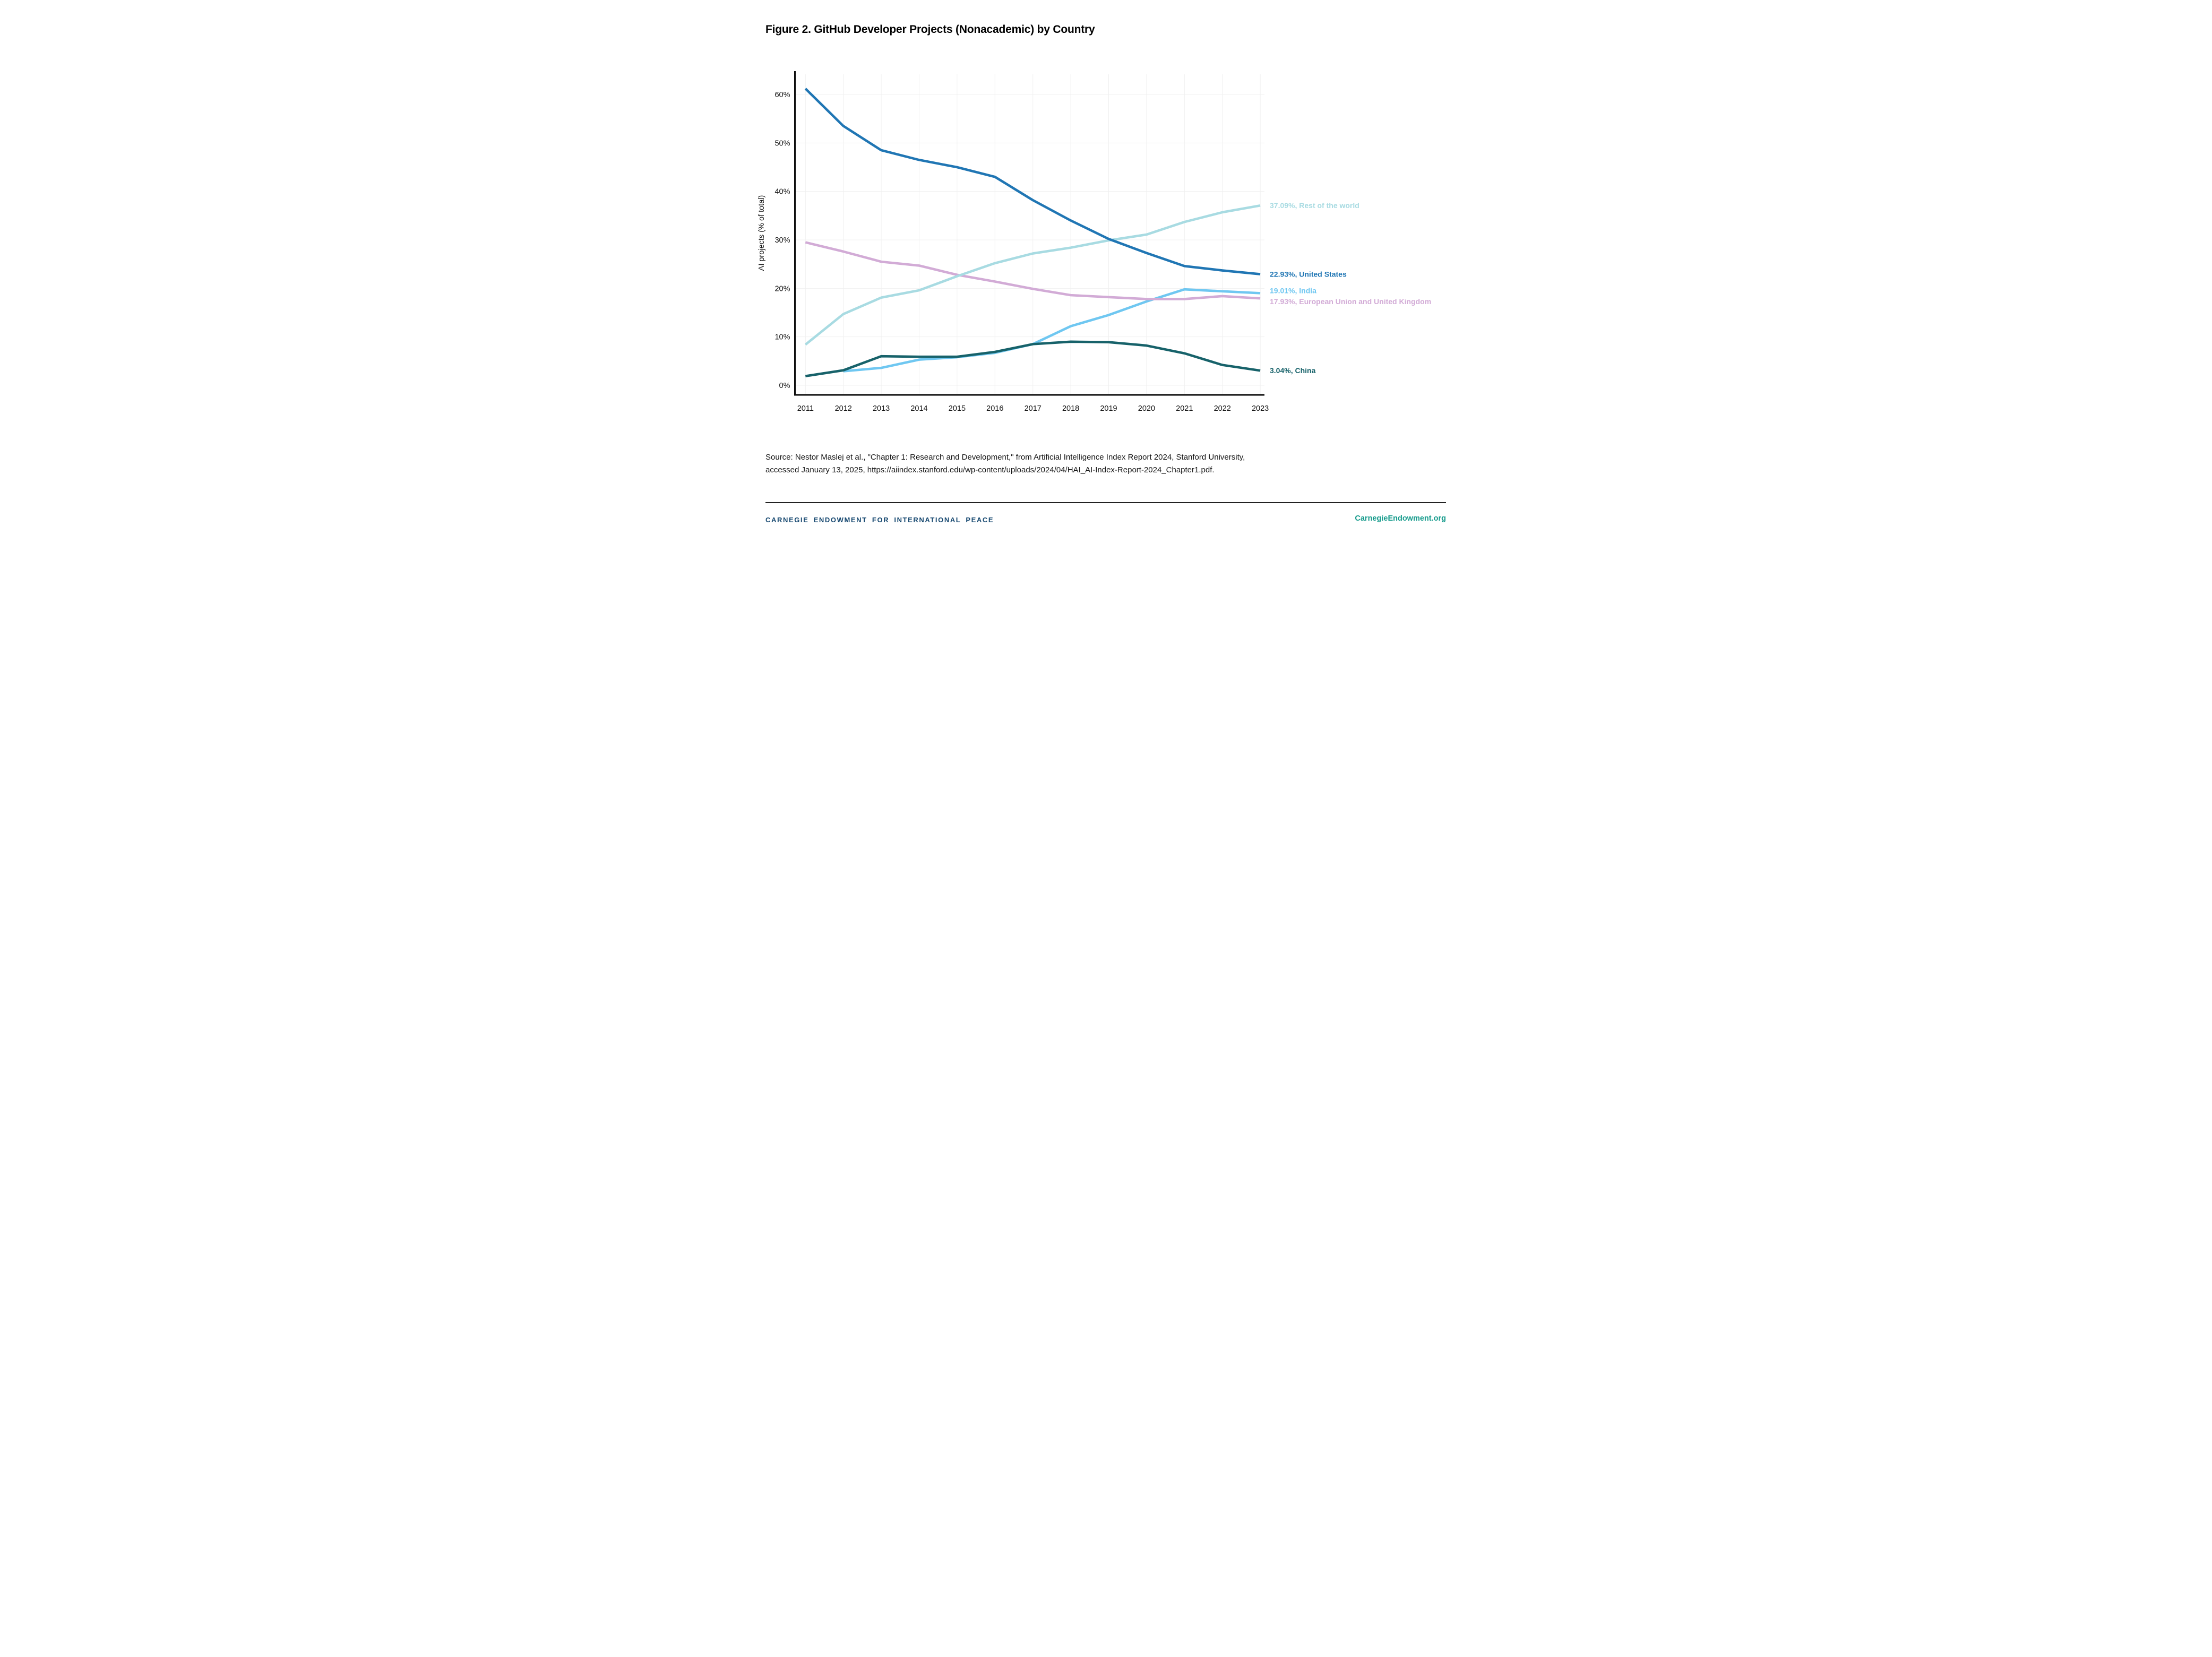 This screenshot has height=1657, width=2212. I want to click on y-tick-label: 50%, so click(782, 143).